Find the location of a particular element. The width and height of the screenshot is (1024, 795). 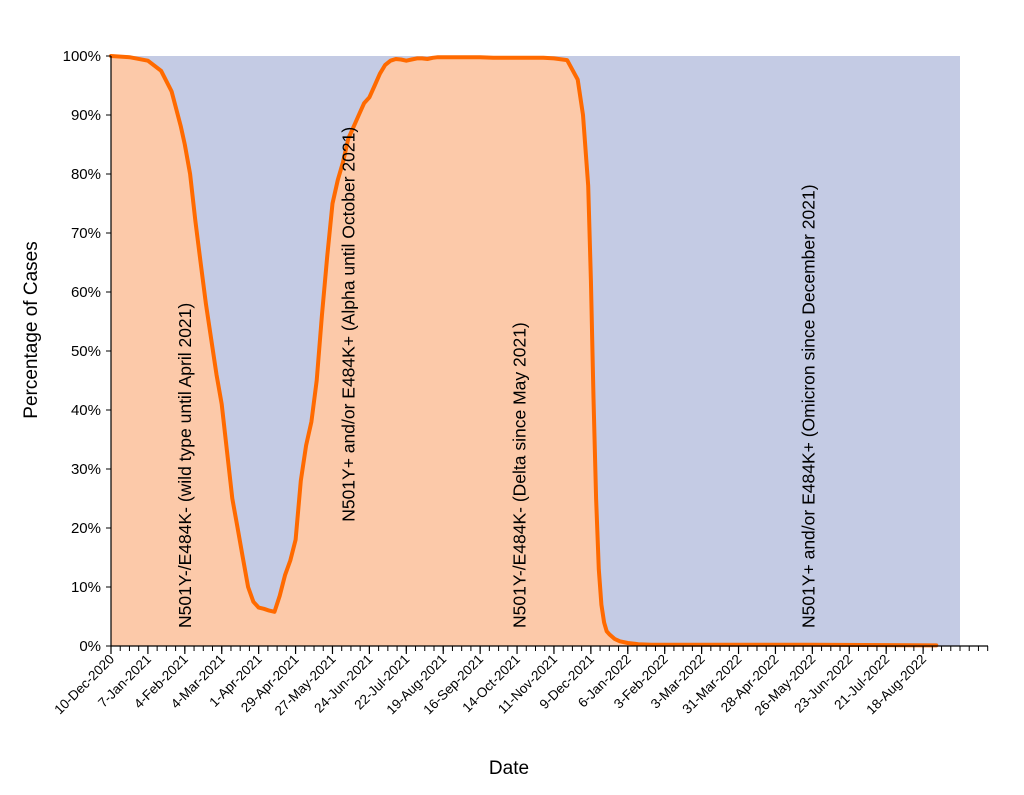

y-tick-label: 100% is located at coordinates (82, 56).